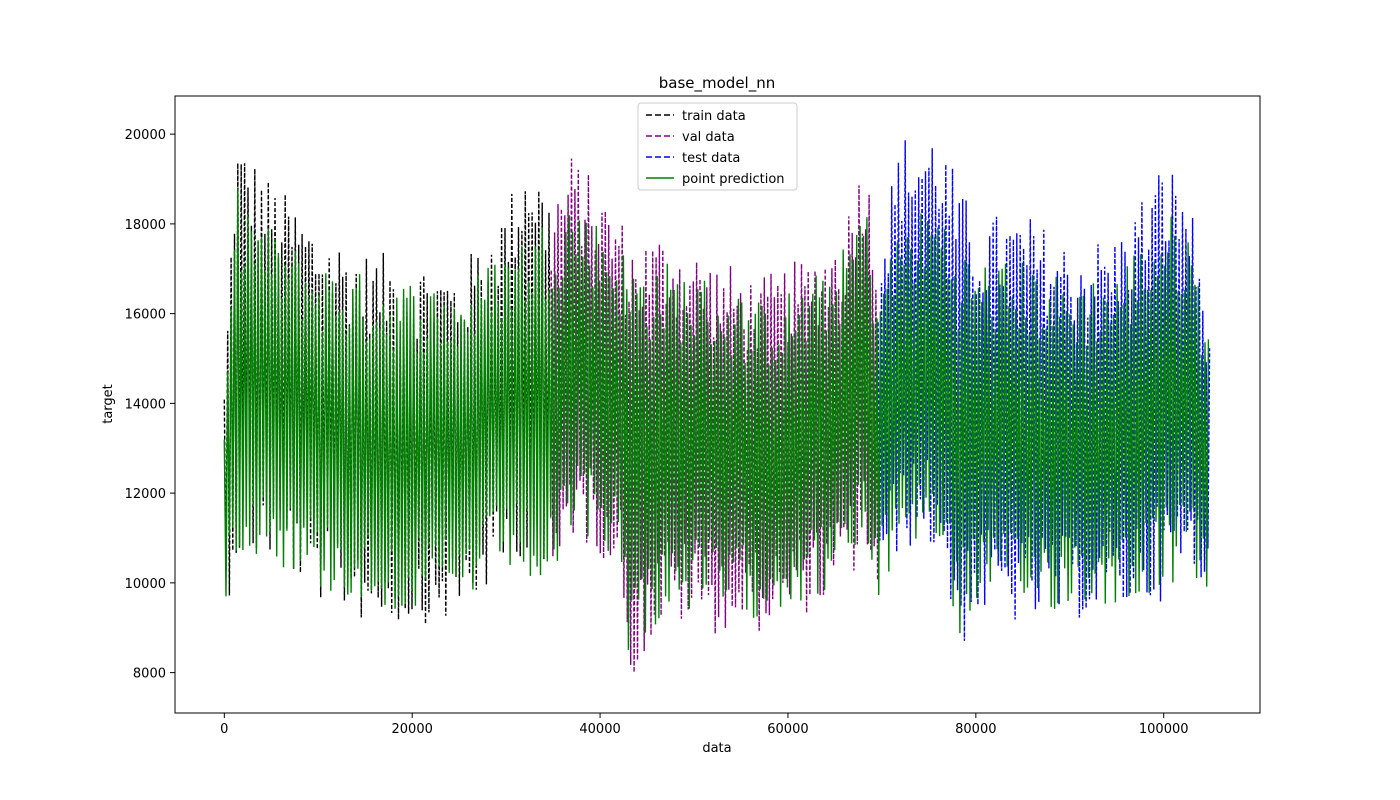 The width and height of the screenshot is (1400, 800). I want to click on y-axis-label: target, so click(108, 404).